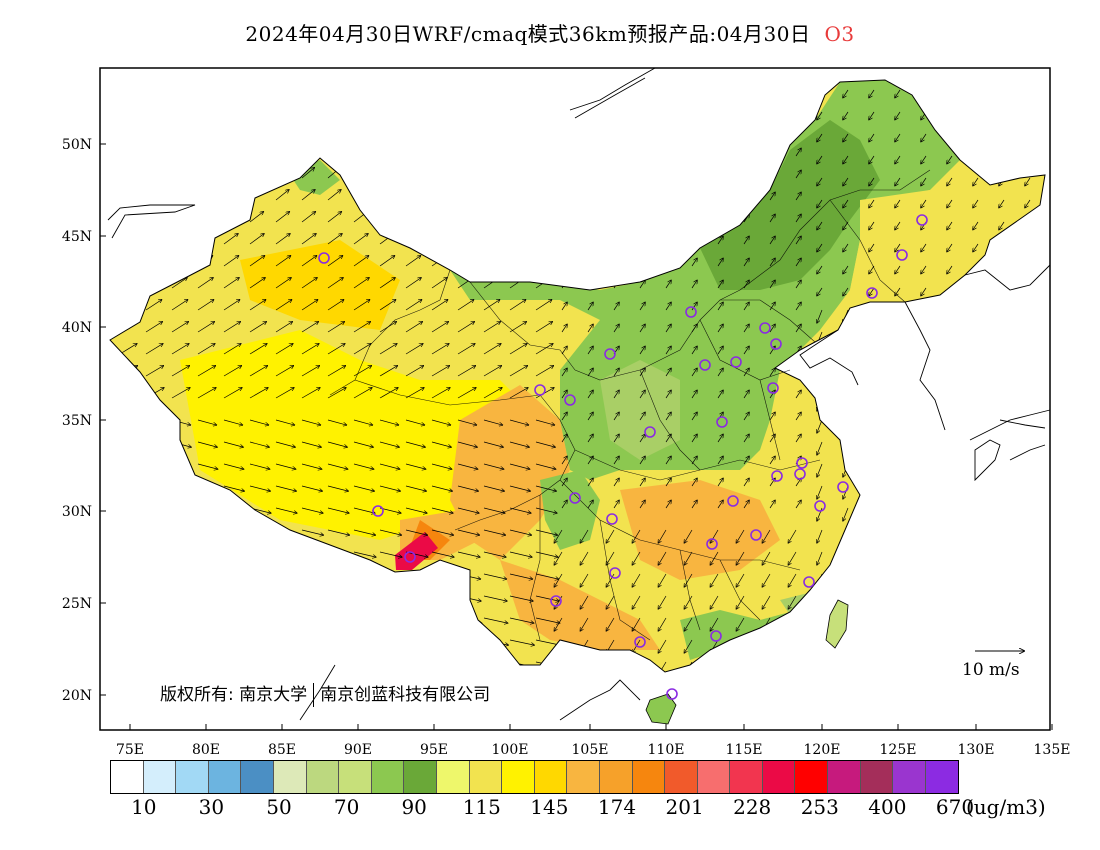 The width and height of the screenshot is (1100, 850). Describe the element at coordinates (590, 750) in the screenshot. I see `lon-tick-label: 105E` at that location.